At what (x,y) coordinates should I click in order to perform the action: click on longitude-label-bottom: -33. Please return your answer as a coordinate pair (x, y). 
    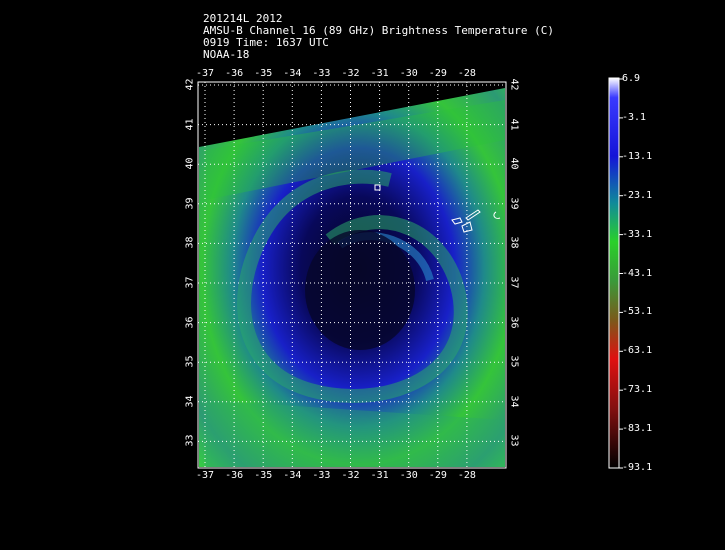
    Looking at the image, I should click on (321, 475).